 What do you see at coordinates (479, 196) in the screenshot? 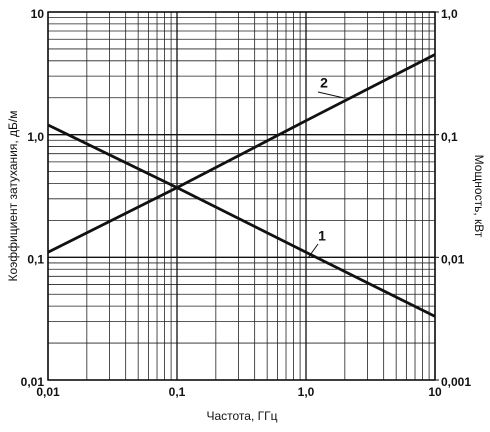
I see `y2-axis-label: Мощность, кВт` at bounding box center [479, 196].